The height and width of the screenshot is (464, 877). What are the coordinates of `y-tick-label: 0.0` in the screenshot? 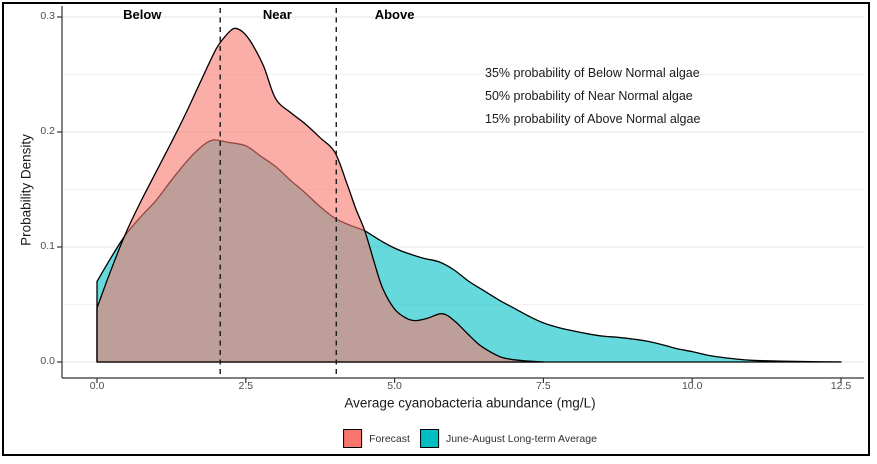 It's located at (47, 361).